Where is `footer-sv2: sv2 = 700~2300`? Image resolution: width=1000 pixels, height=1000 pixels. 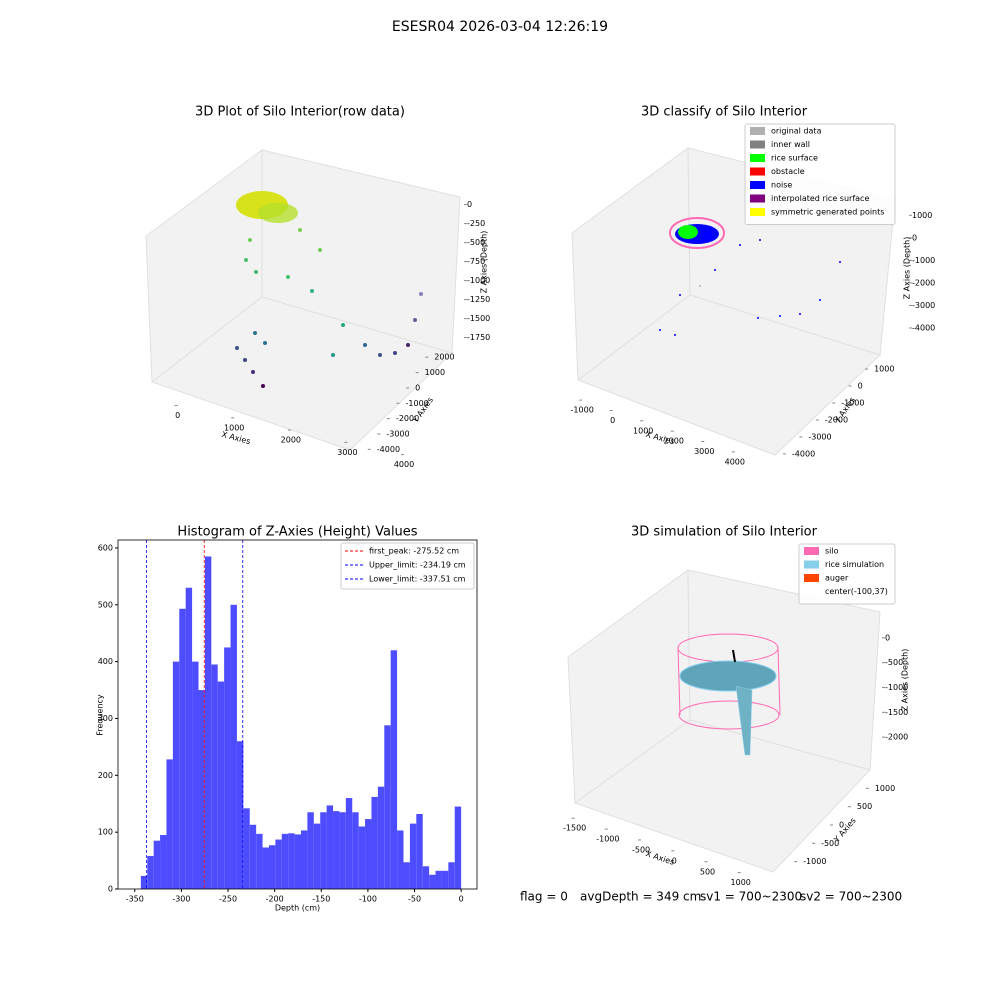
footer-sv2: sv2 = 700~2300 is located at coordinates (851, 897).